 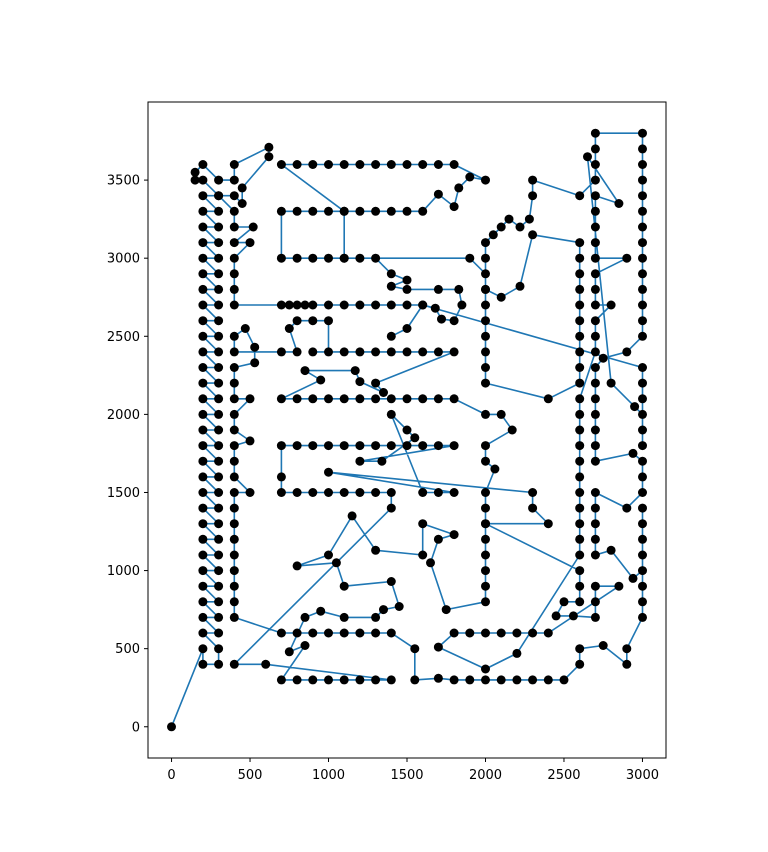 I want to click on x-tick-label: 1000, so click(x=328, y=775).